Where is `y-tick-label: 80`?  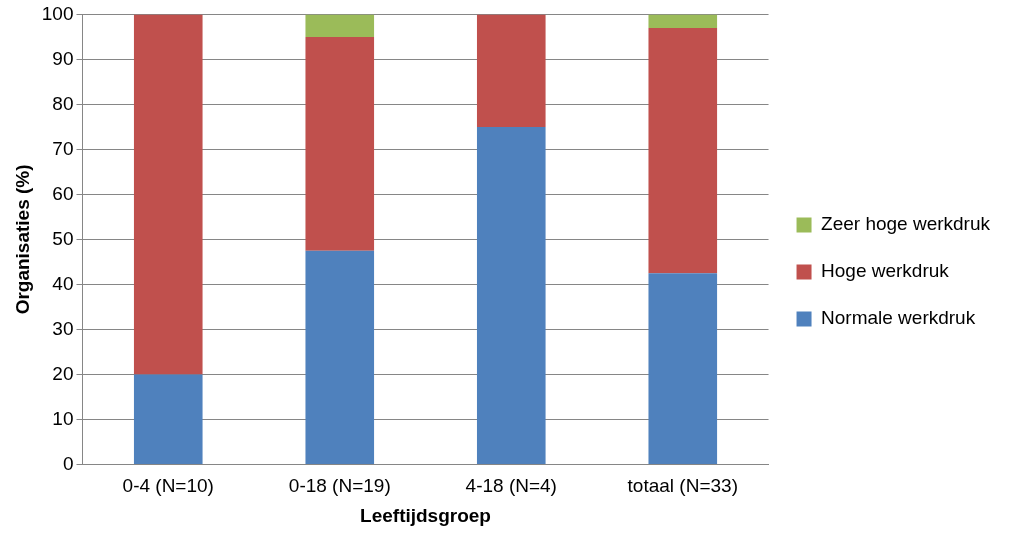 y-tick-label: 80 is located at coordinates (63, 103).